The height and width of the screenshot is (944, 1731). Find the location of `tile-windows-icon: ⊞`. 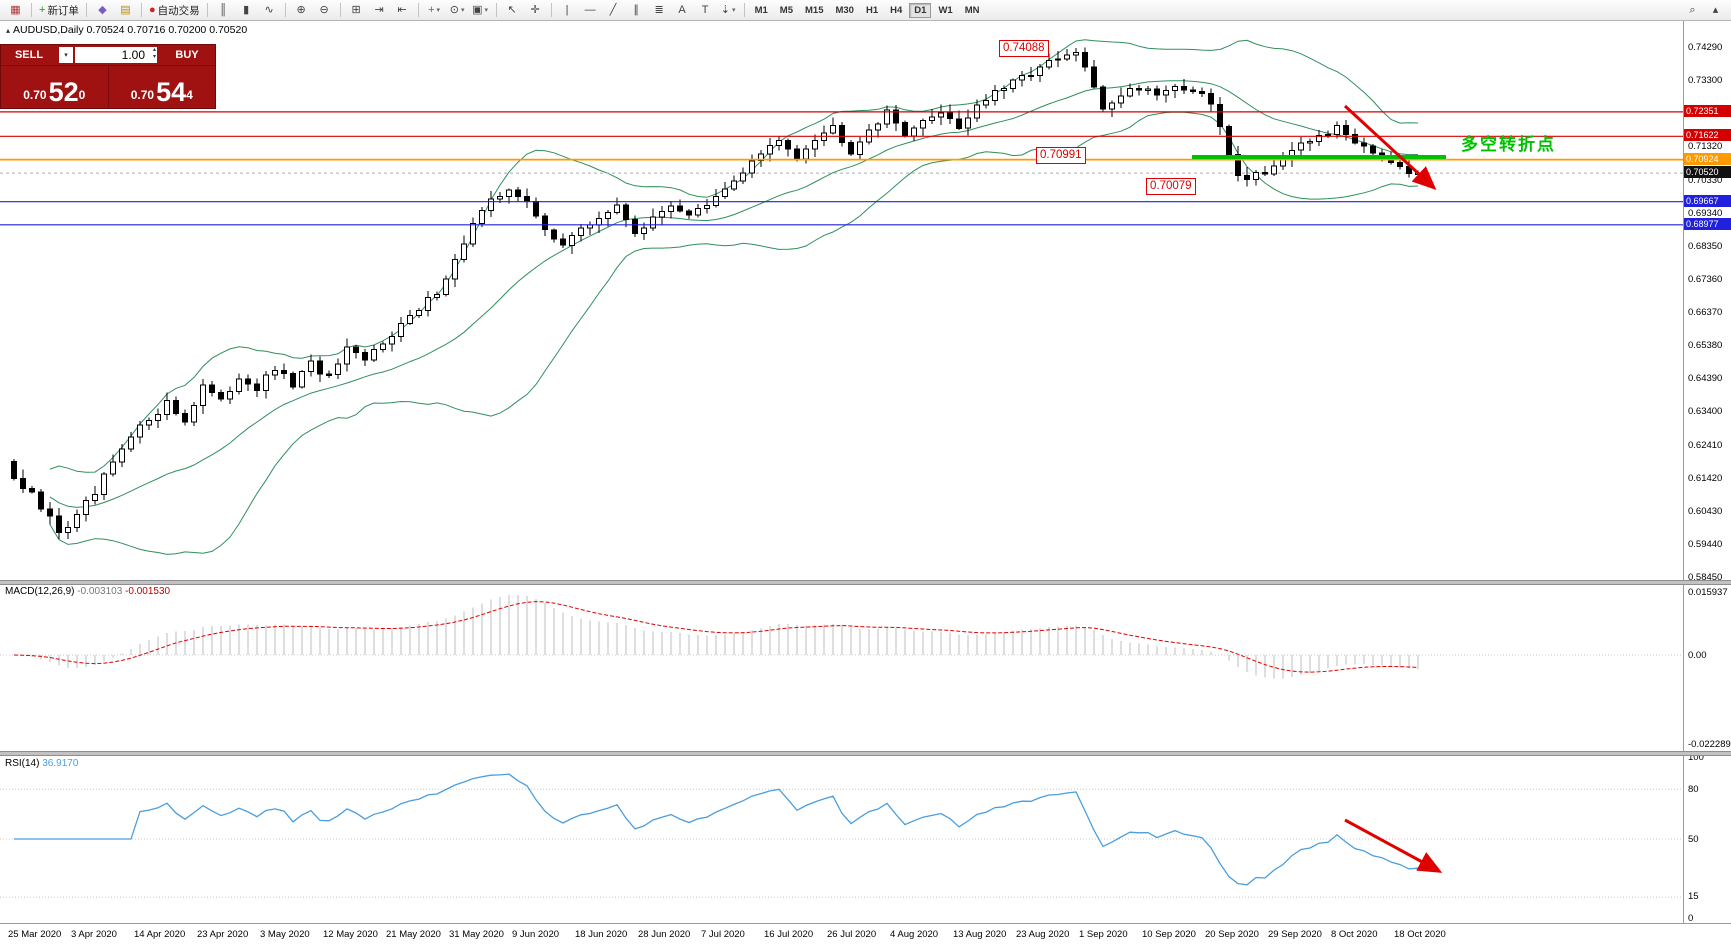

tile-windows-icon: ⊞ is located at coordinates (356, 9).